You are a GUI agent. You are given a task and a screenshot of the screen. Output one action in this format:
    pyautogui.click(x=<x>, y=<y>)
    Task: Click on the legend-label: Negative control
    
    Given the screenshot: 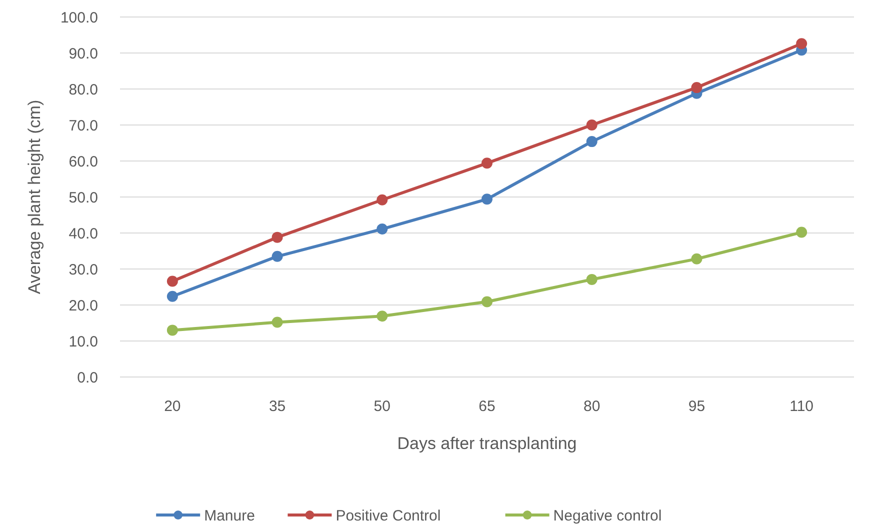 What is the action you would take?
    pyautogui.click(x=607, y=515)
    